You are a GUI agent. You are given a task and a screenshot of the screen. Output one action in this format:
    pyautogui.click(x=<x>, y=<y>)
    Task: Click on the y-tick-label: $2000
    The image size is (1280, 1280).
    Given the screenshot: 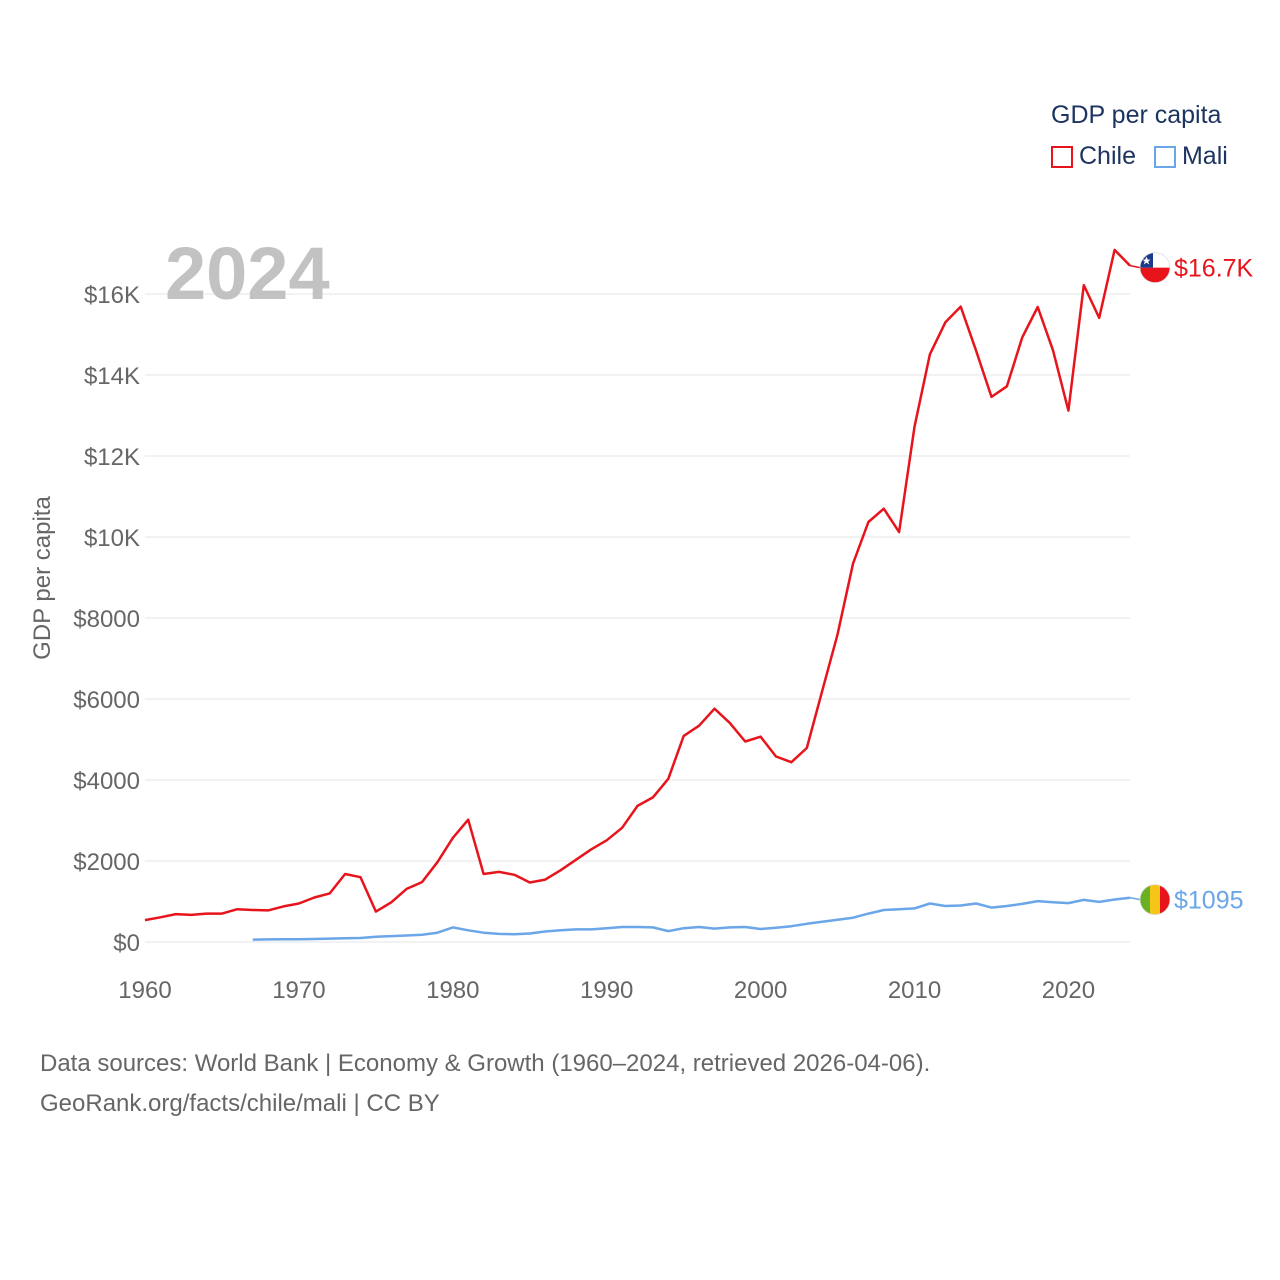 What is the action you would take?
    pyautogui.click(x=106, y=862)
    